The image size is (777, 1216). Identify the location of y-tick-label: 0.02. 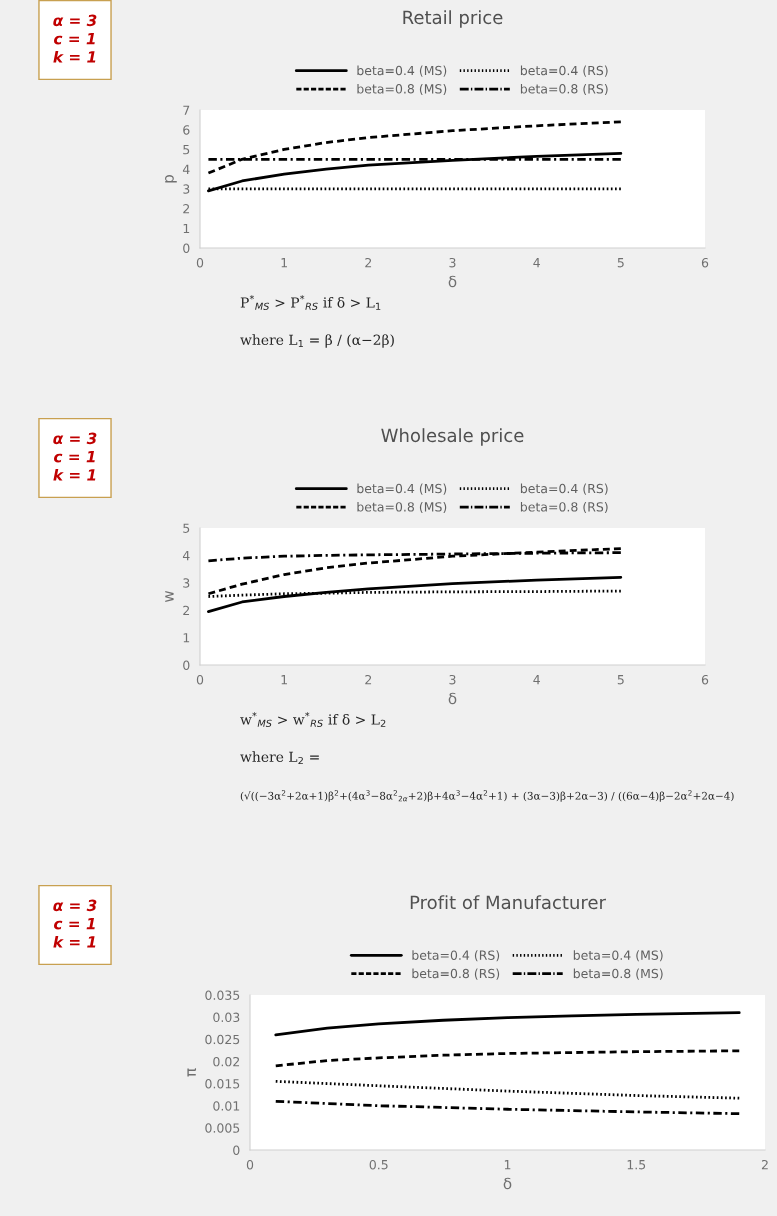
(226, 1061).